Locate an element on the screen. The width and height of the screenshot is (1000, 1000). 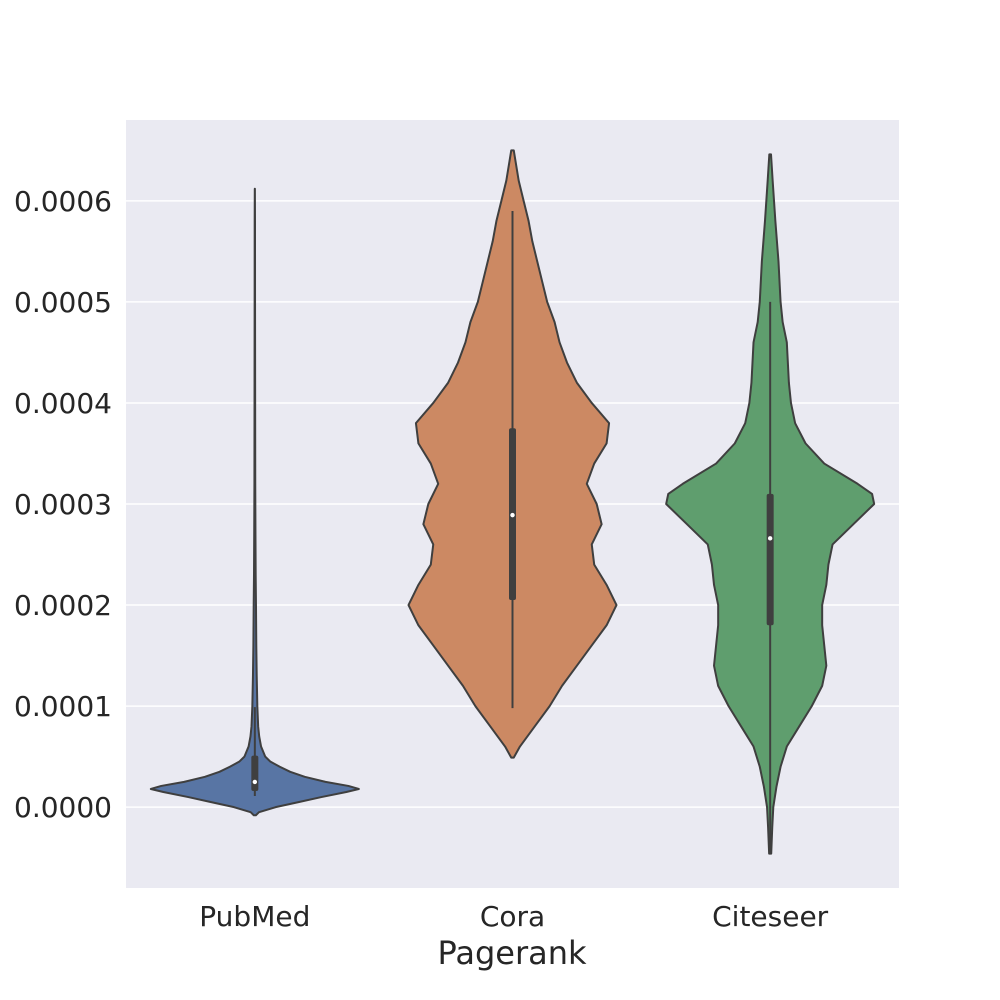
iqr-box-pubmed is located at coordinates (255, 773).